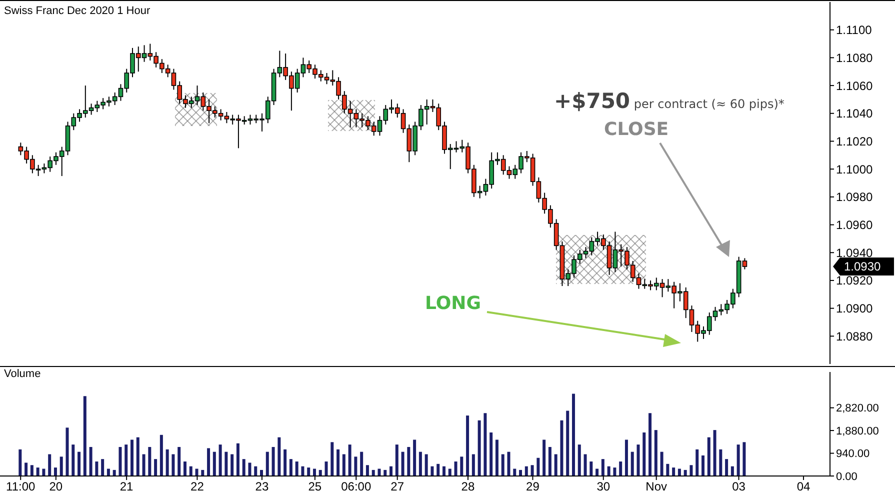 Image resolution: width=895 pixels, height=497 pixels. Describe the element at coordinates (397, 487) in the screenshot. I see `x-tick-label: 27` at that location.